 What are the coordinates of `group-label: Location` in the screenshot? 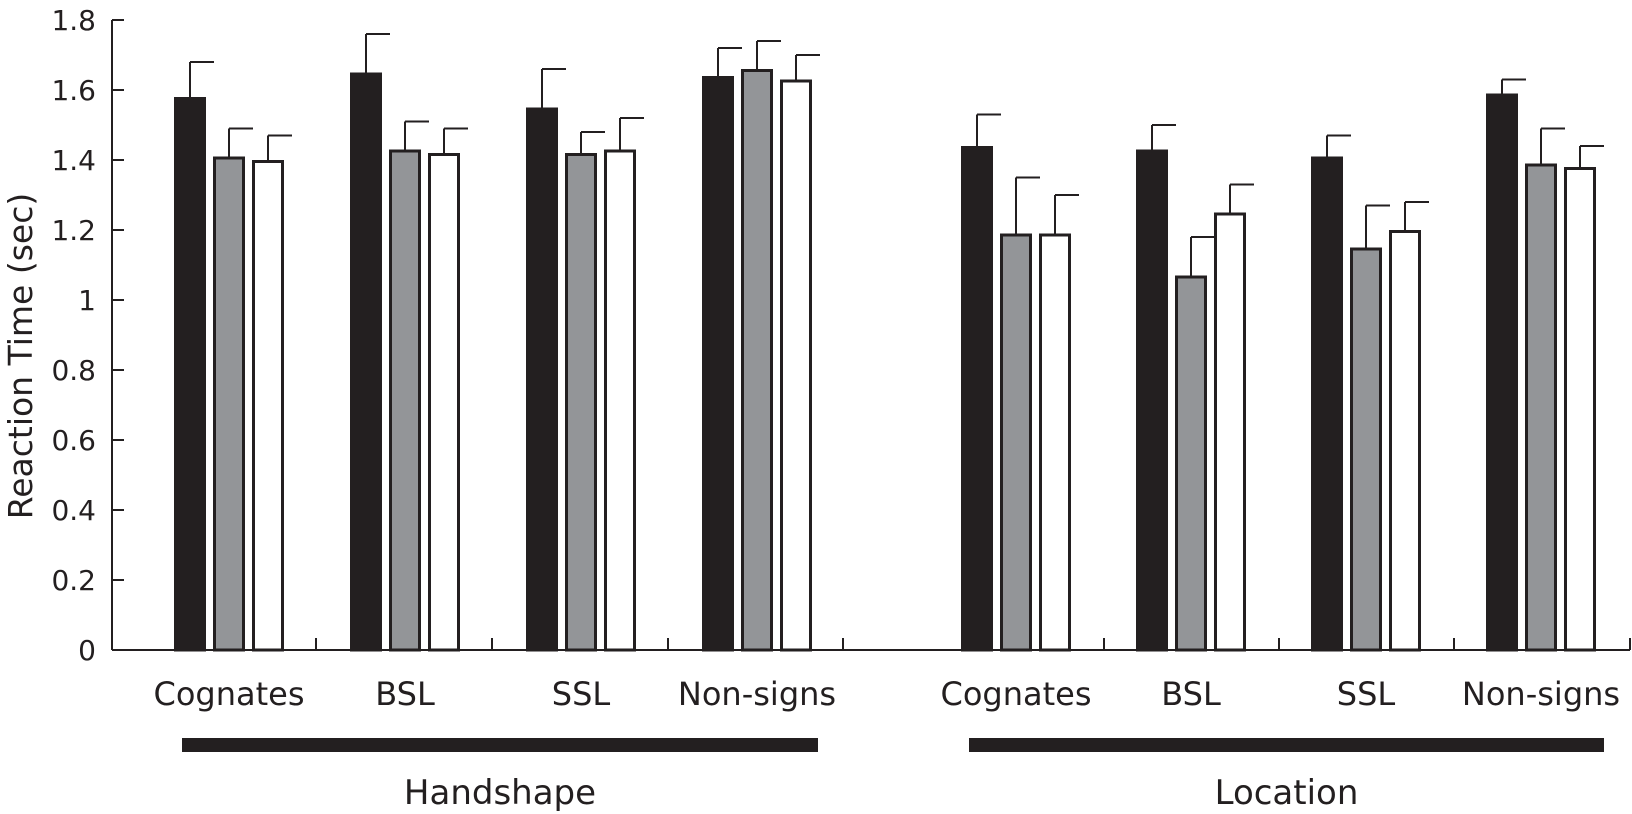 It's located at (1287, 793).